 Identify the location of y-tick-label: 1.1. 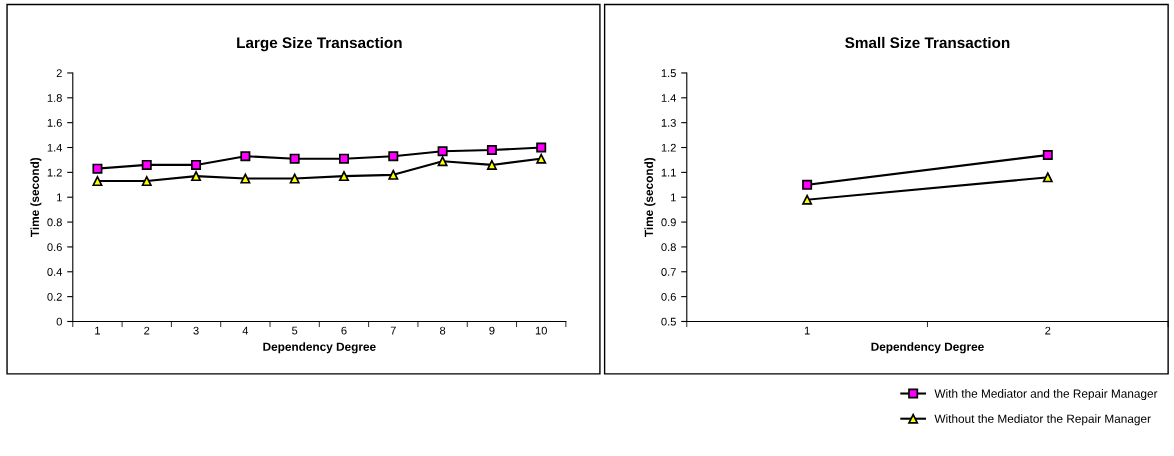
(668, 172).